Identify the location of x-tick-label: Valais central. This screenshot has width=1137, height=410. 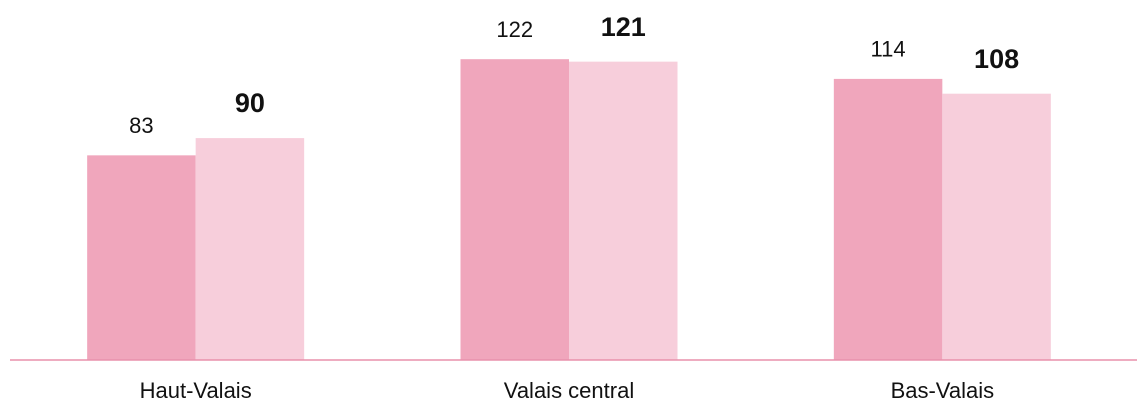
(569, 390).